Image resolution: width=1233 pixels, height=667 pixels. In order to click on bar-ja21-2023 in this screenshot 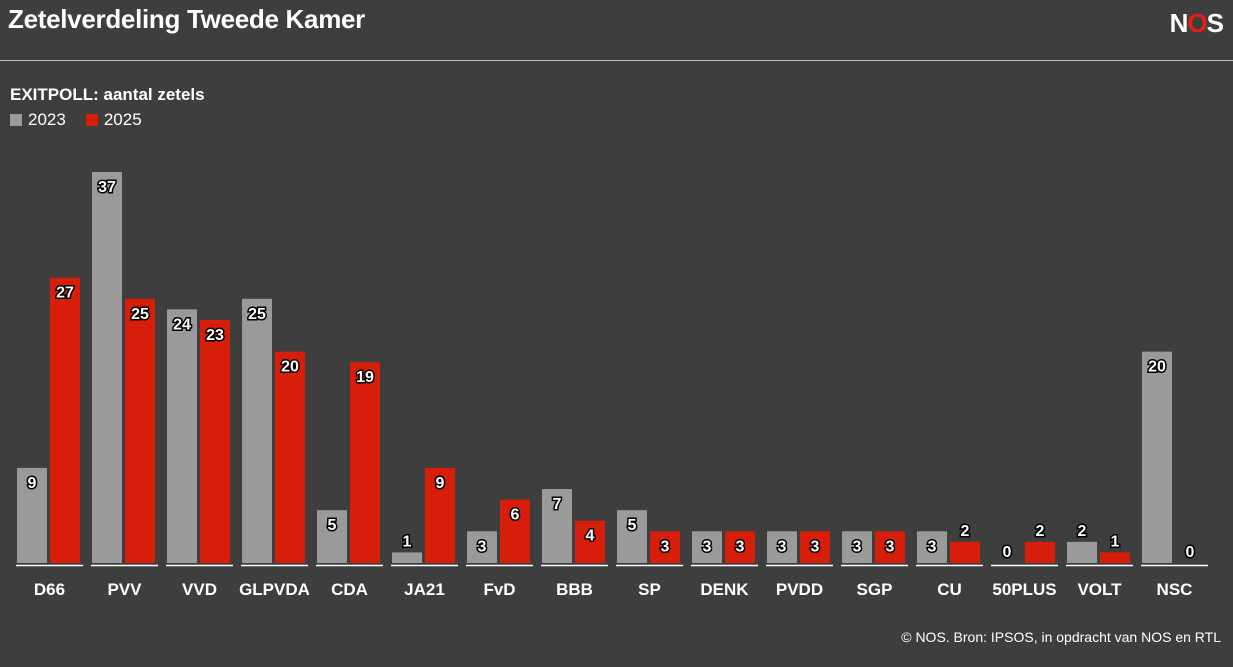, I will do `click(407, 557)`.